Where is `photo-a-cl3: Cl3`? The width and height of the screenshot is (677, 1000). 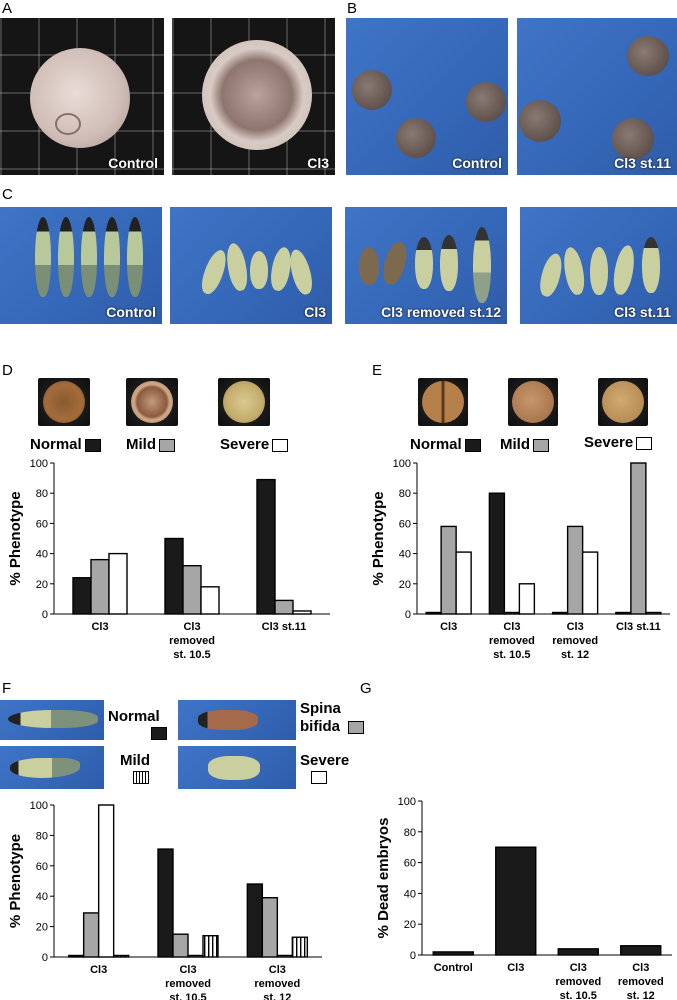 photo-a-cl3: Cl3 is located at coordinates (253, 96).